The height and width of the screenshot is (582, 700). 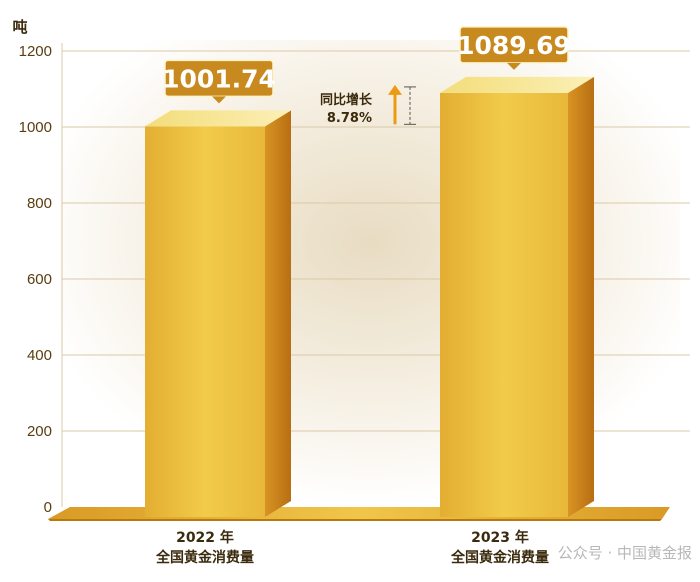 What do you see at coordinates (39, 203) in the screenshot?
I see `y-tick-label: 800` at bounding box center [39, 203].